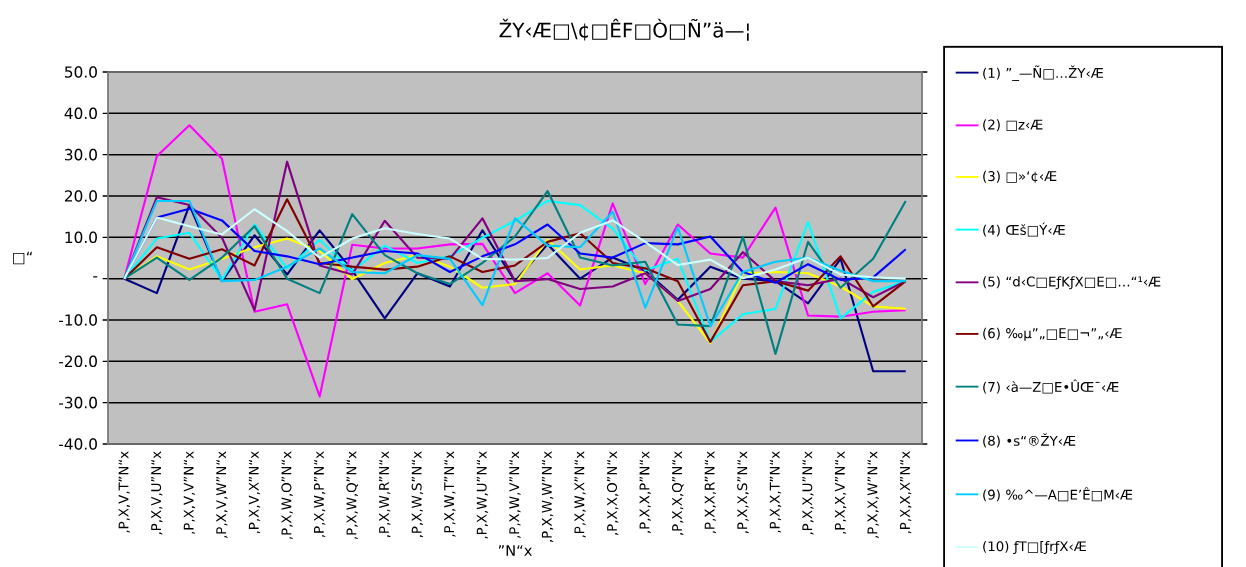  I want to click on x-tick-label: ‚P‚X‚W‚V”N“x, so click(515, 494).